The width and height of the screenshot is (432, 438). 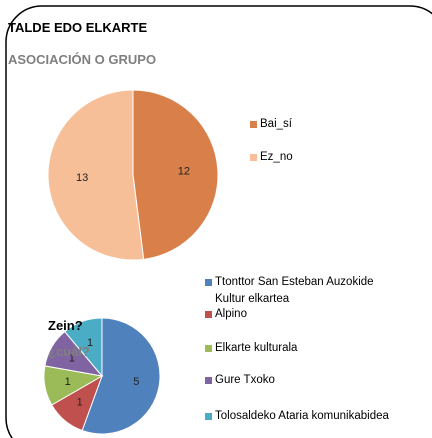 What do you see at coordinates (302, 348) in the screenshot?
I see `legend-item: Elkarte kulturala` at bounding box center [302, 348].